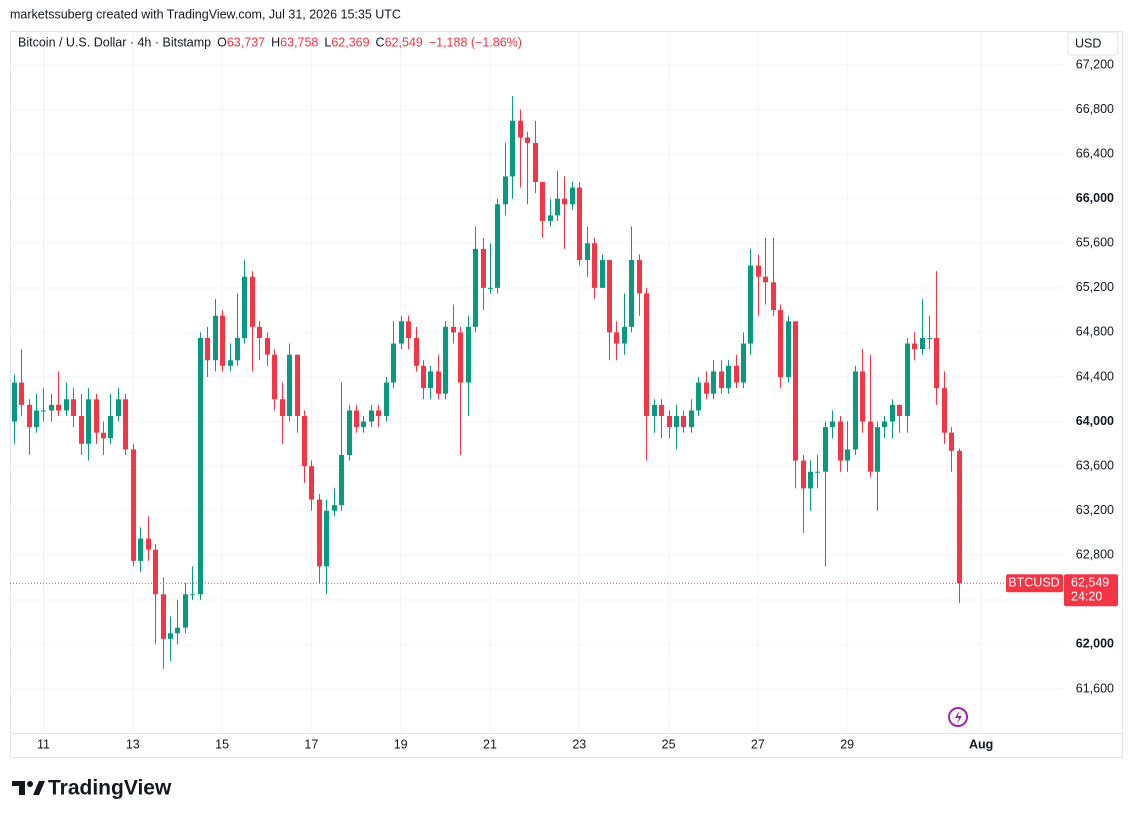 The height and width of the screenshot is (823, 1133). What do you see at coordinates (1095, 64) in the screenshot?
I see `y-tick-label: 67,200` at bounding box center [1095, 64].